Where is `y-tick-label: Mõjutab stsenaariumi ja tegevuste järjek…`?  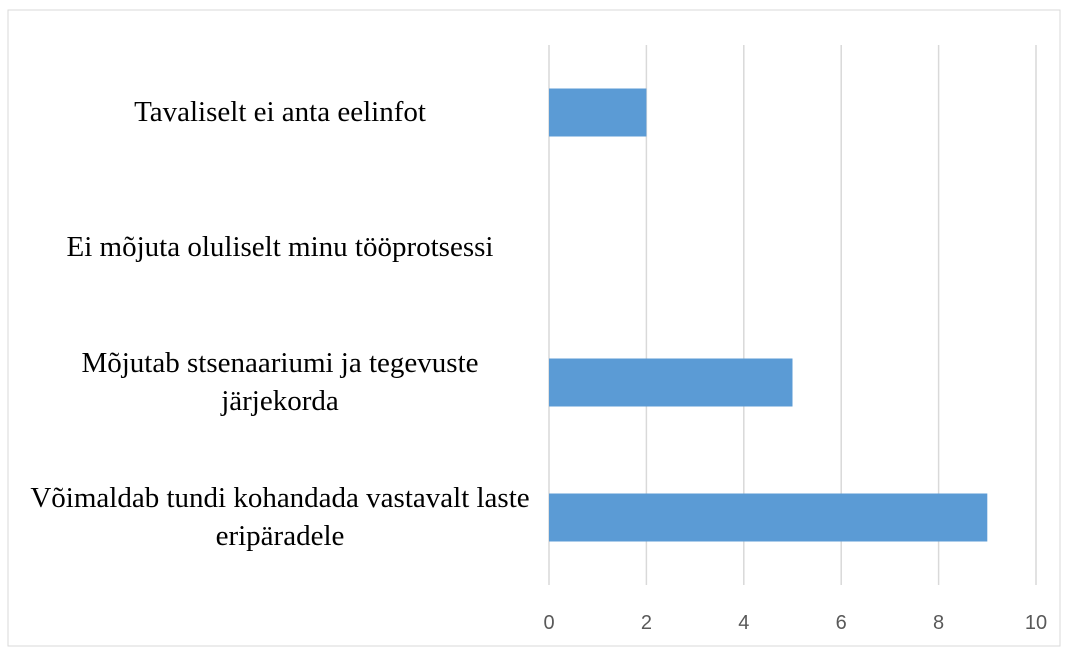 y-tick-label: Mõjutab stsenaariumi ja tegevuste järjek… is located at coordinates (280, 381).